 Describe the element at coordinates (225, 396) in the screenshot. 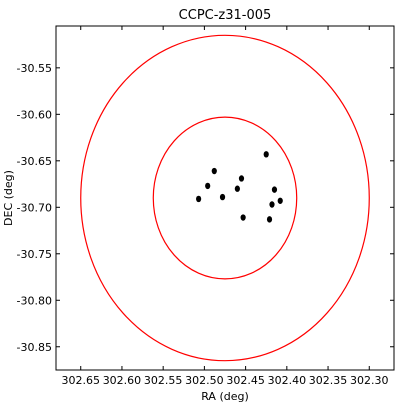

I see `x-axis-label: RA (deg)` at that location.